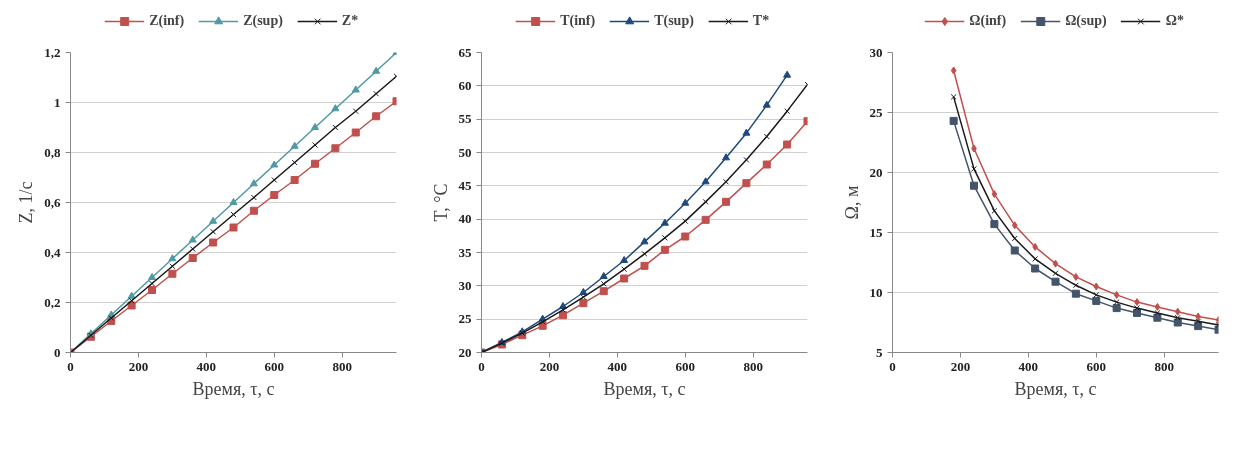  I want to click on y-axis-title: T, °C, so click(440, 202).